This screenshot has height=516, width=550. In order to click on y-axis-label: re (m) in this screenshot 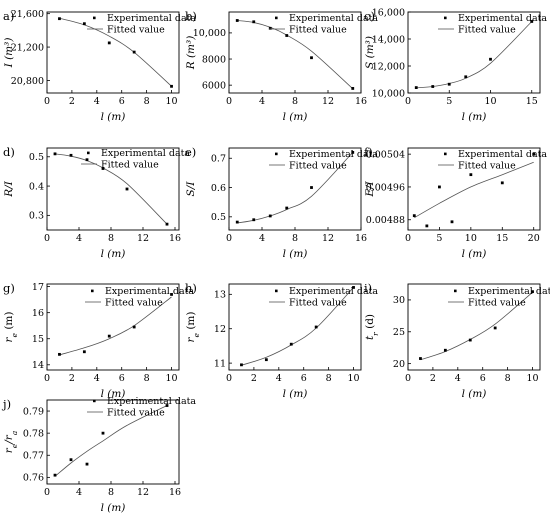, I will do `click(193, 327)`.